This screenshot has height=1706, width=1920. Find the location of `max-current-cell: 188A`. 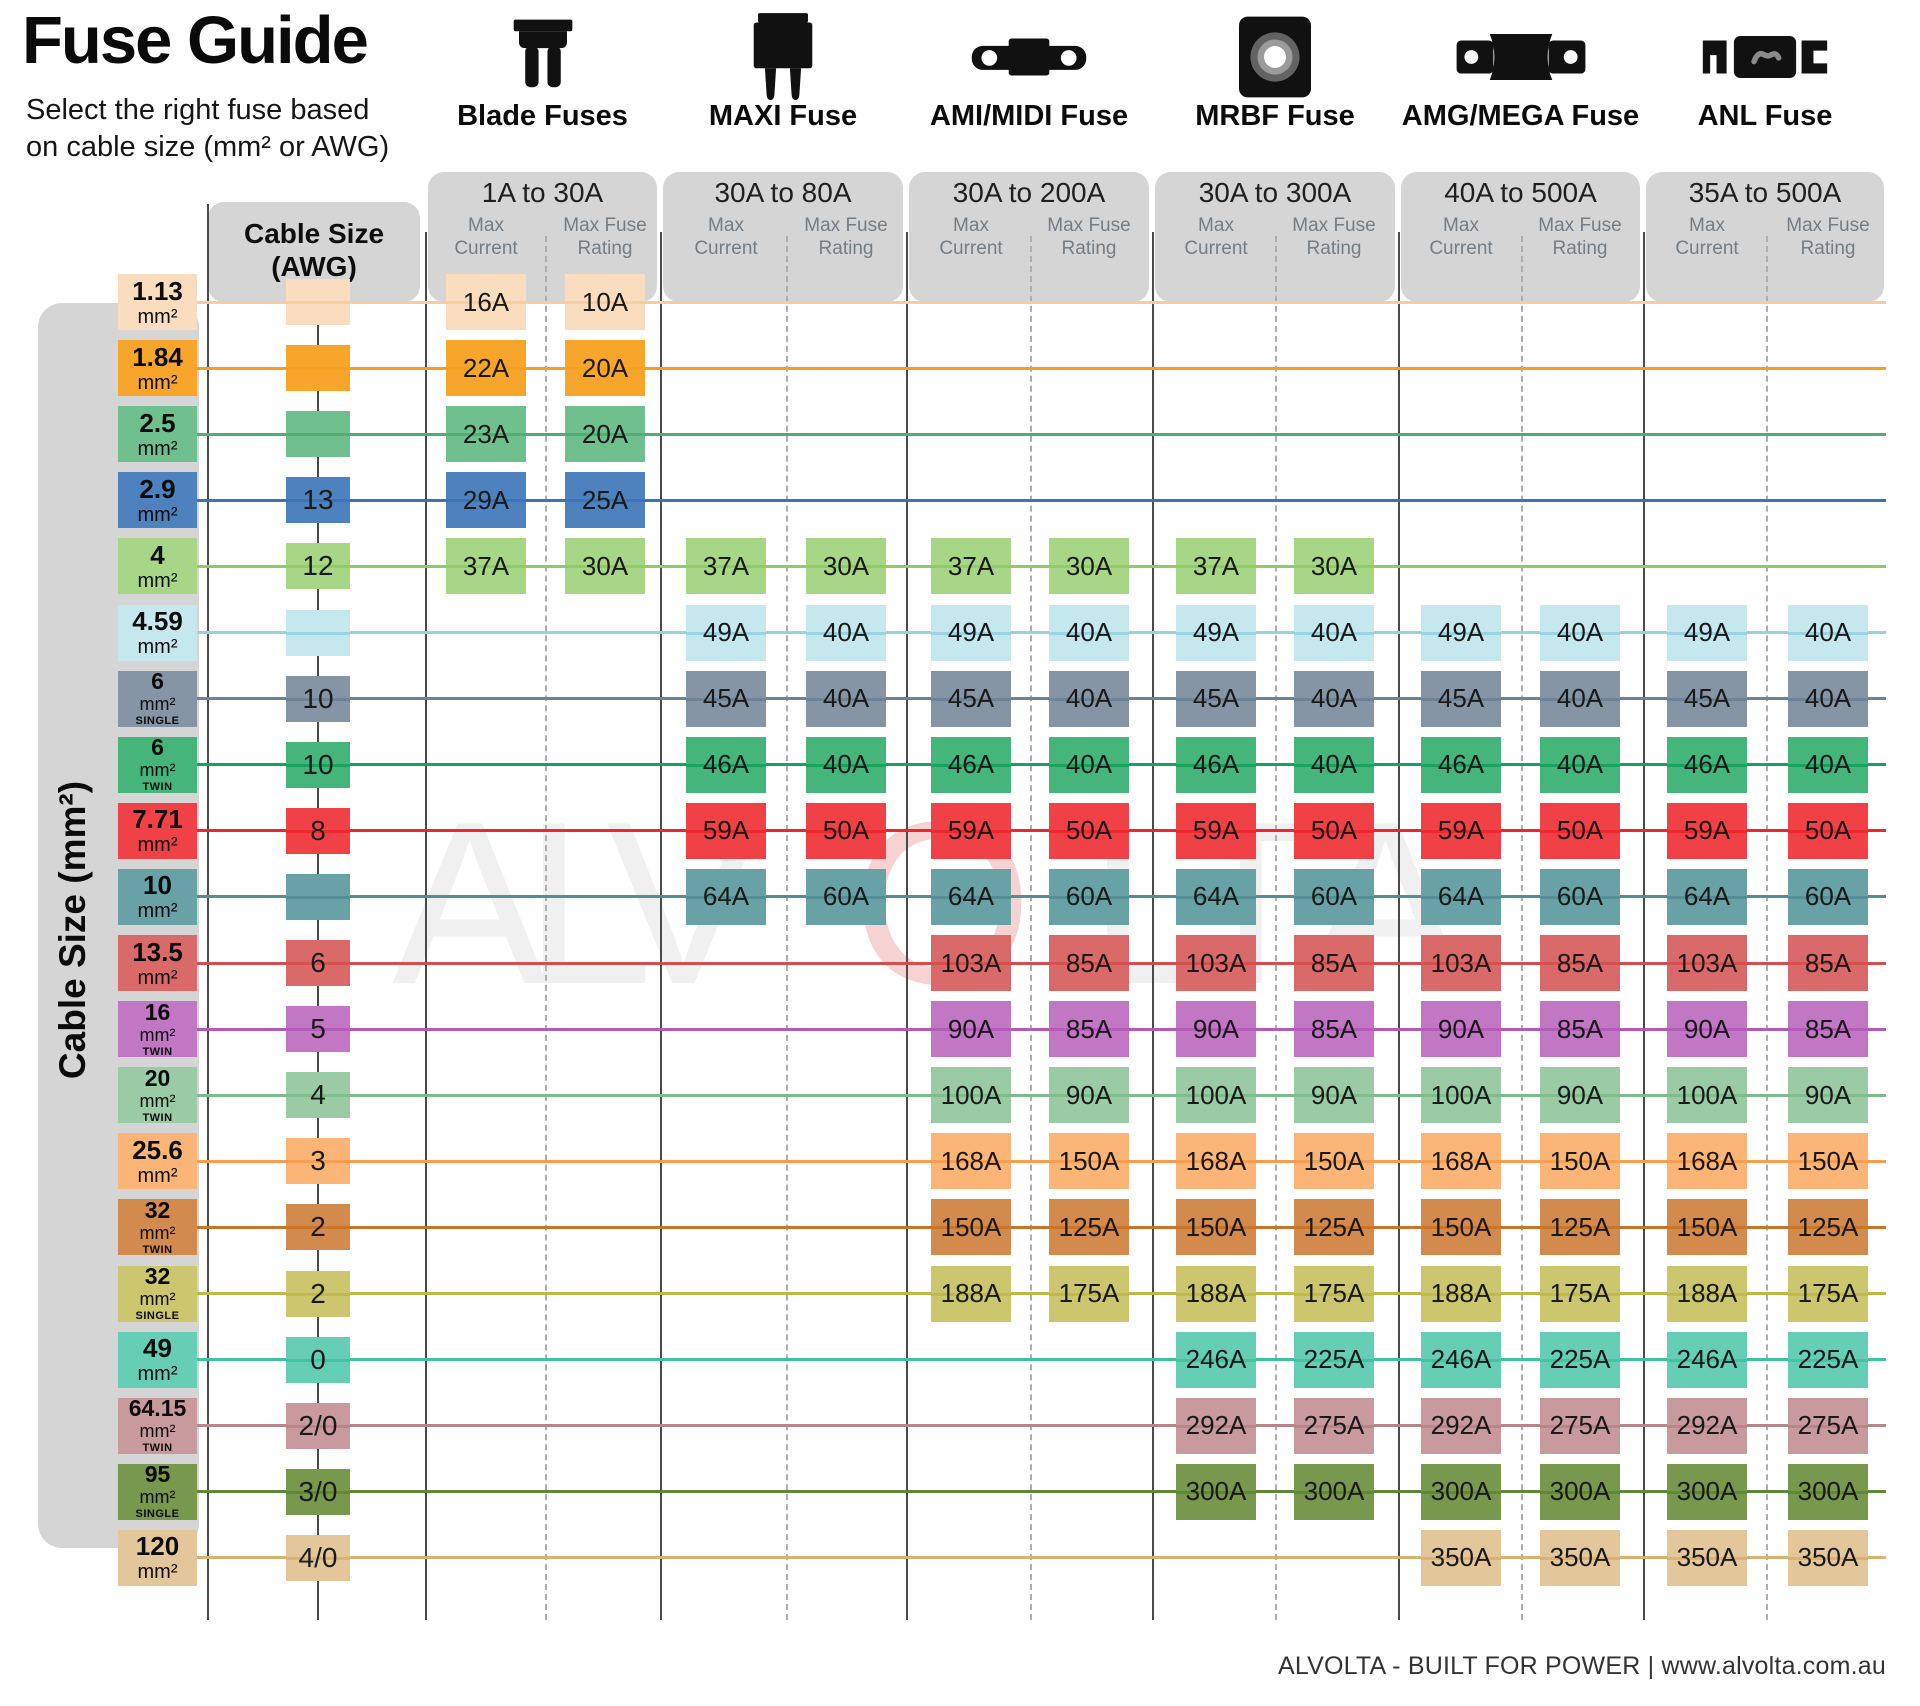

max-current-cell: 188A is located at coordinates (971, 1293).